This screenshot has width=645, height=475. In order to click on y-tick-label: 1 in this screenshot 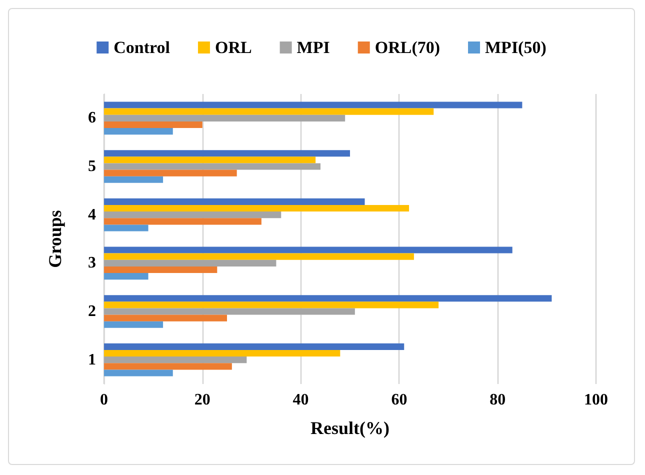, I will do `click(92, 359)`.